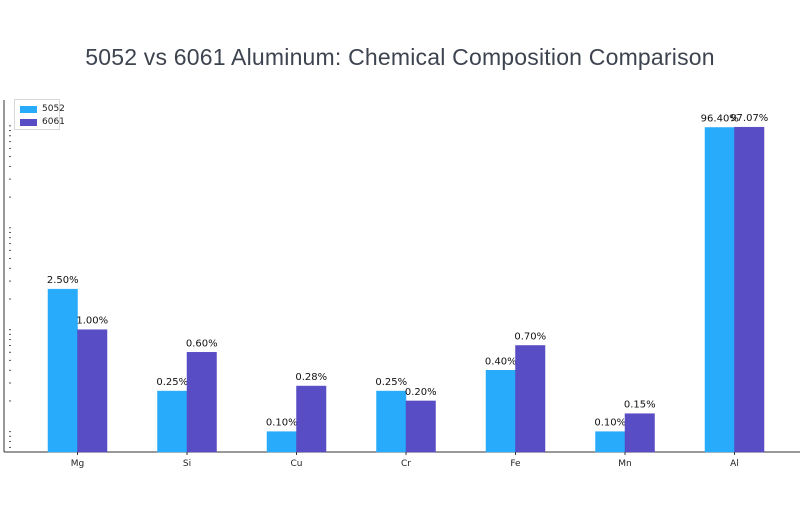 The width and height of the screenshot is (800, 530). Describe the element at coordinates (610, 423) in the screenshot. I see `data-label-5052-Mn: 0.10%` at that location.